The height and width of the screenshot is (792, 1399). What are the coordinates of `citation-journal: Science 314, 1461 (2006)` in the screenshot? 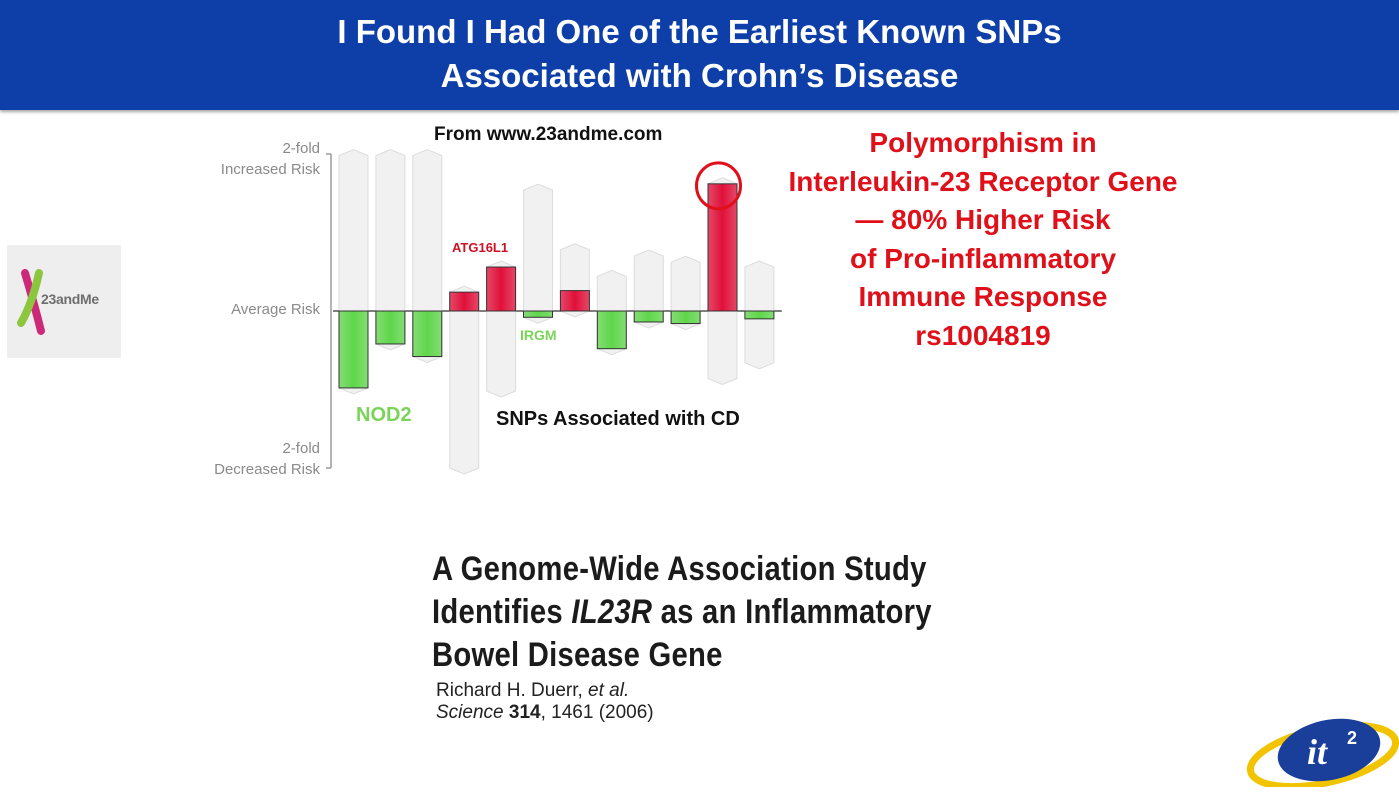 It's located at (545, 713).